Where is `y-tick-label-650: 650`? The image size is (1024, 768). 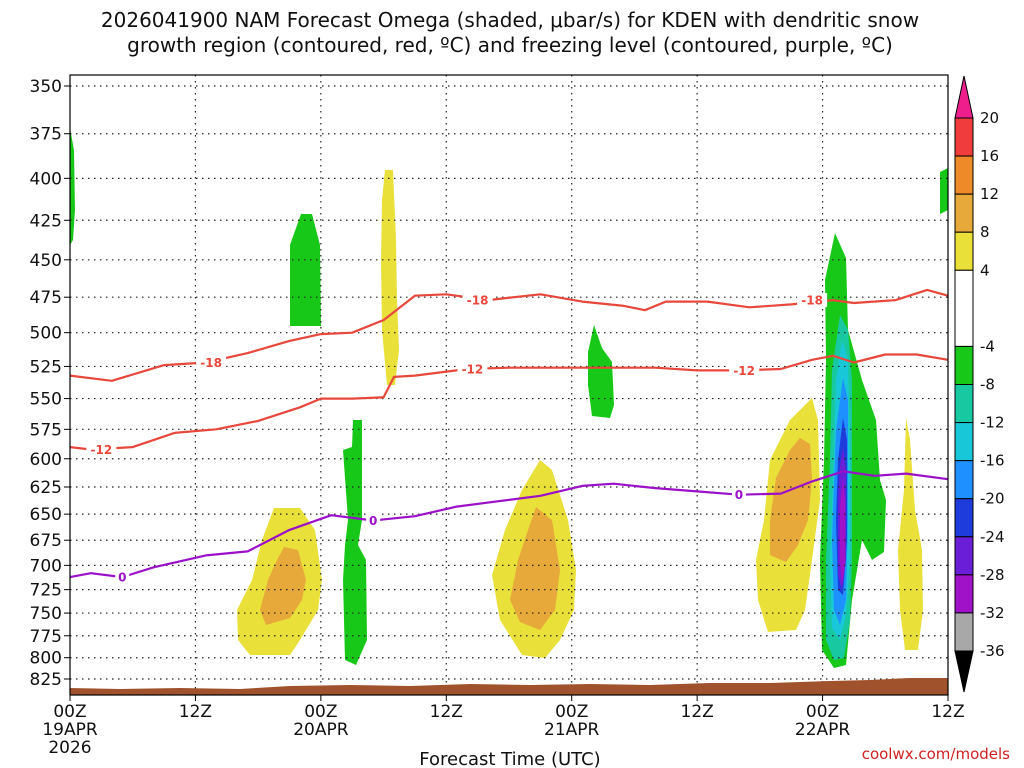
y-tick-label-650: 650 is located at coordinates (46, 515).